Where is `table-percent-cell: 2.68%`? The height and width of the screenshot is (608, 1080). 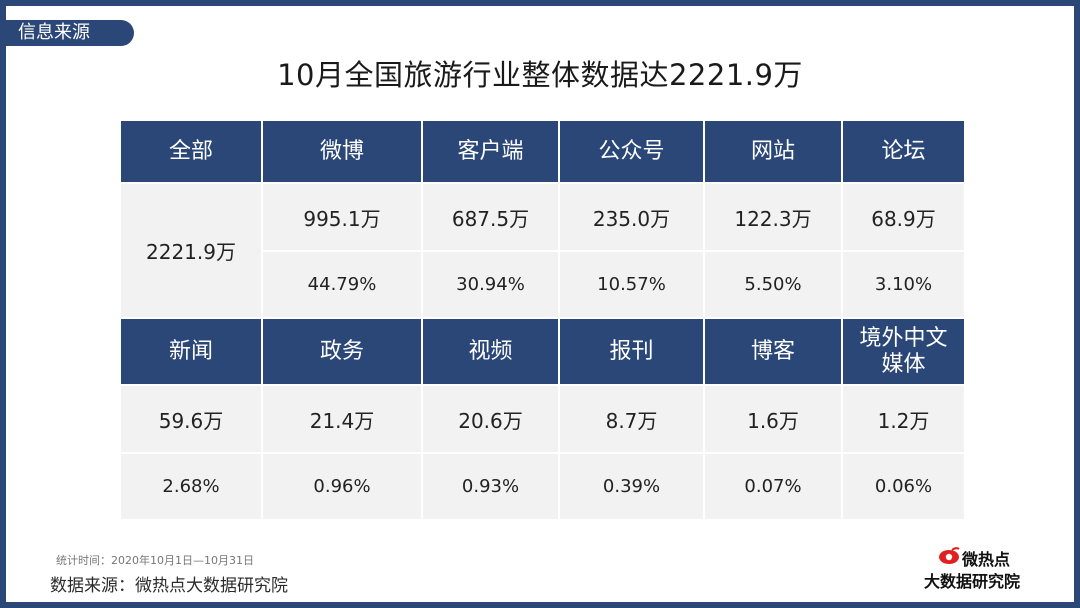
table-percent-cell: 2.68% is located at coordinates (191, 486).